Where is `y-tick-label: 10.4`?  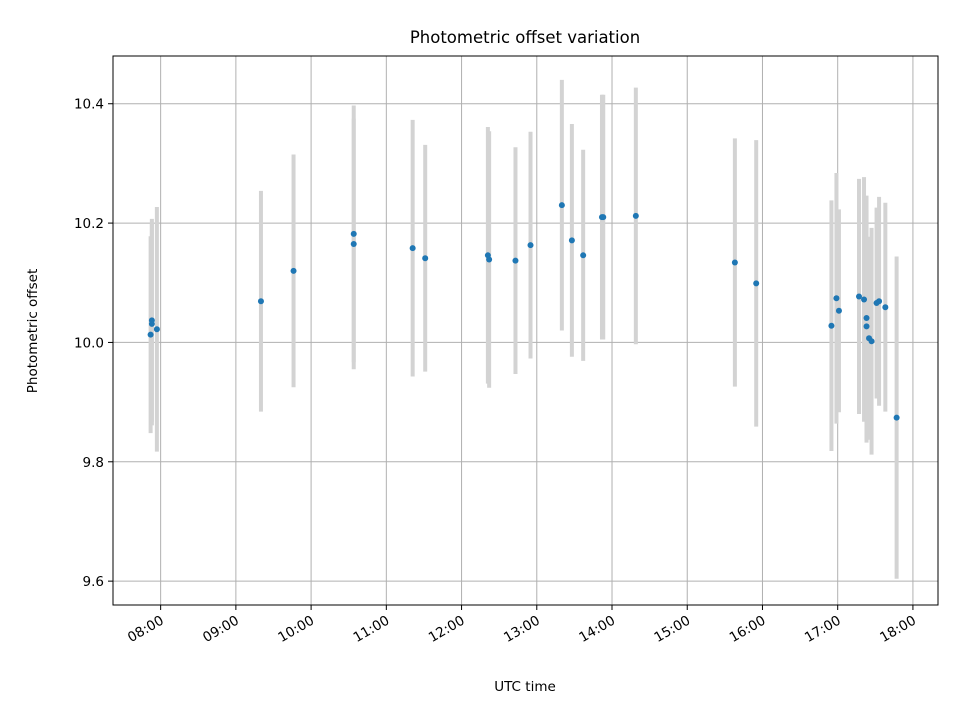 y-tick-label: 10.4 is located at coordinates (89, 105).